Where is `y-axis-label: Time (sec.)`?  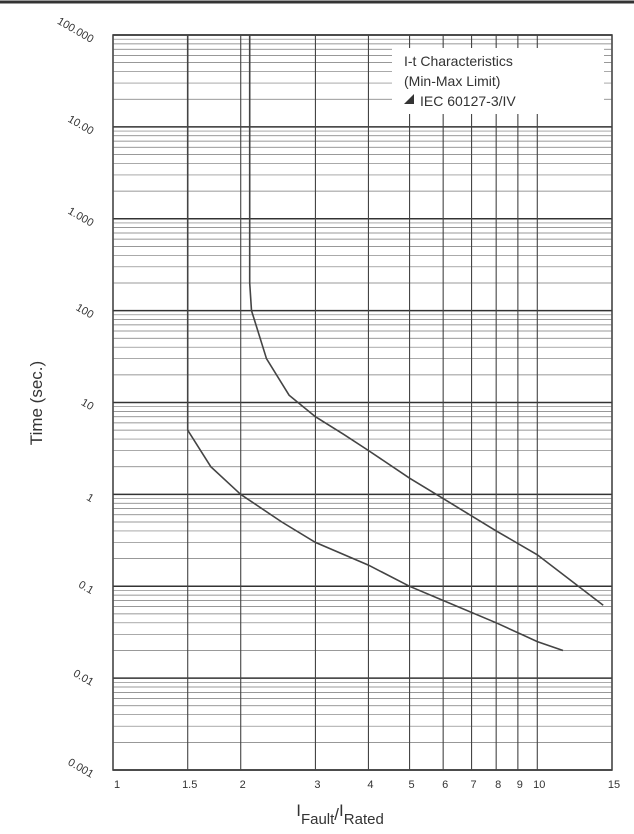
y-axis-label: Time (sec.) is located at coordinates (36, 403).